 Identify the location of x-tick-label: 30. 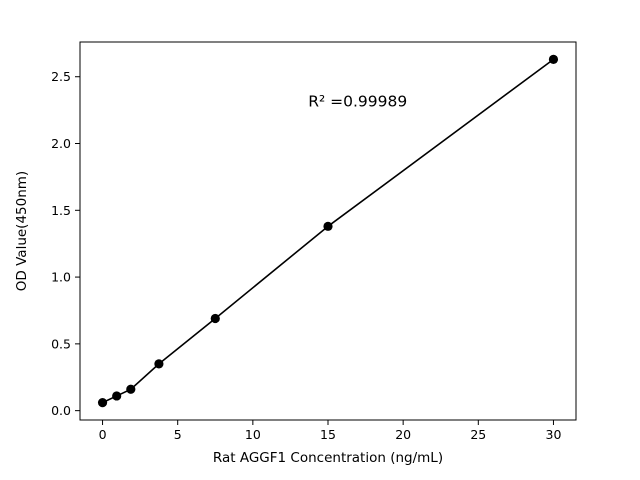
(554, 434).